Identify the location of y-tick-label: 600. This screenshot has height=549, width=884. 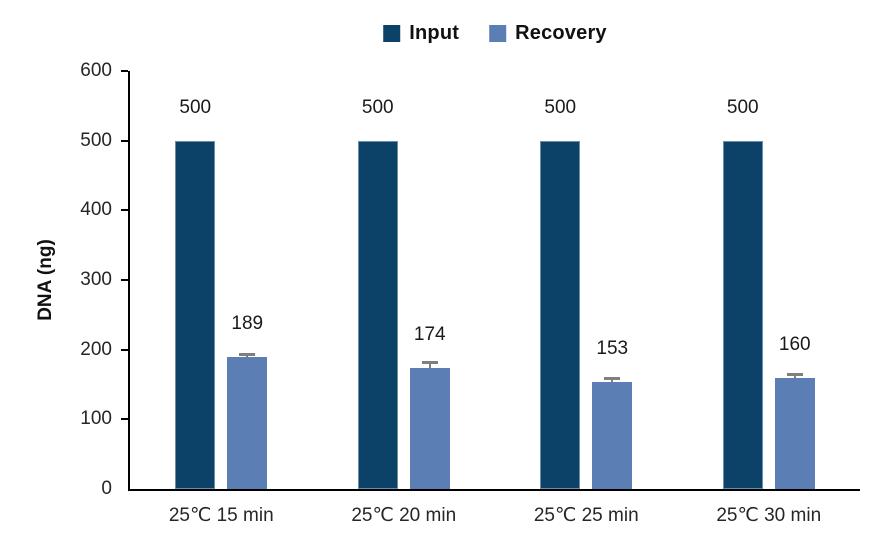
(96, 70).